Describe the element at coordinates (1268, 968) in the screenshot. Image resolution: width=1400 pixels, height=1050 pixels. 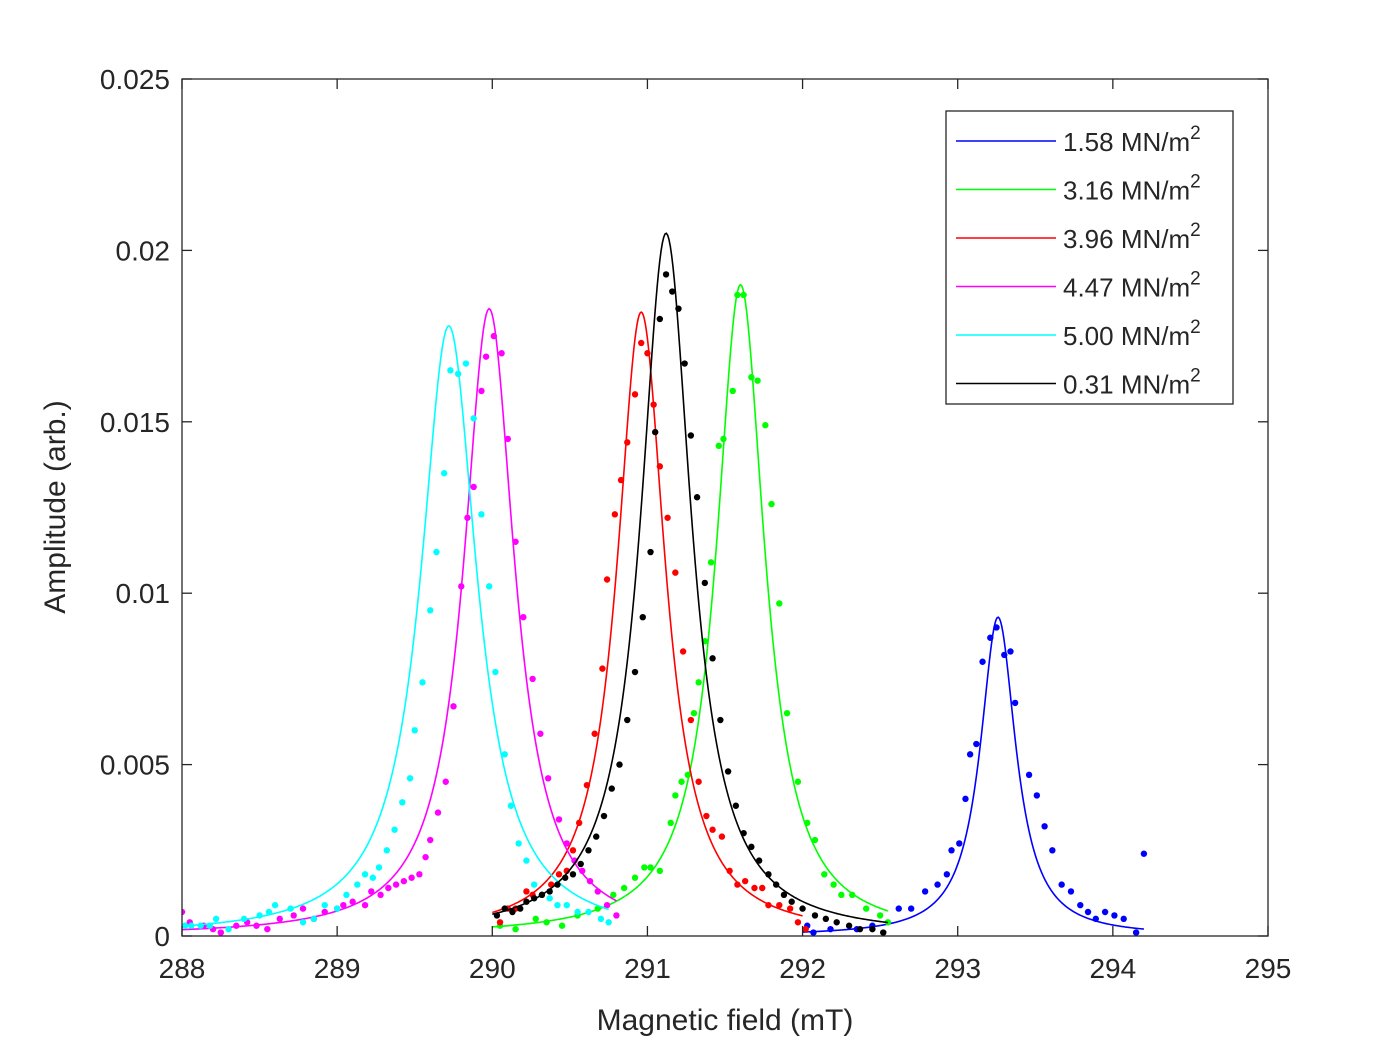
I see `x-tick-label: 295` at that location.